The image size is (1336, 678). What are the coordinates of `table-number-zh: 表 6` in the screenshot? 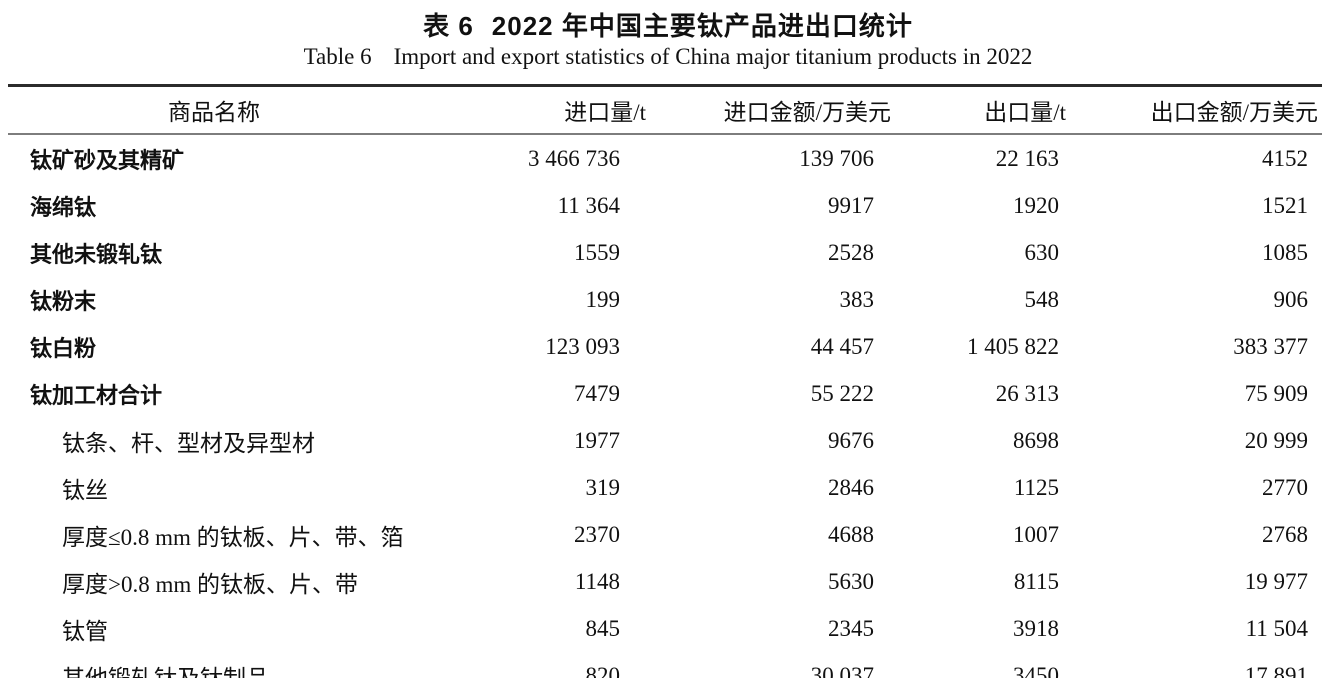 It's located at (448, 26).